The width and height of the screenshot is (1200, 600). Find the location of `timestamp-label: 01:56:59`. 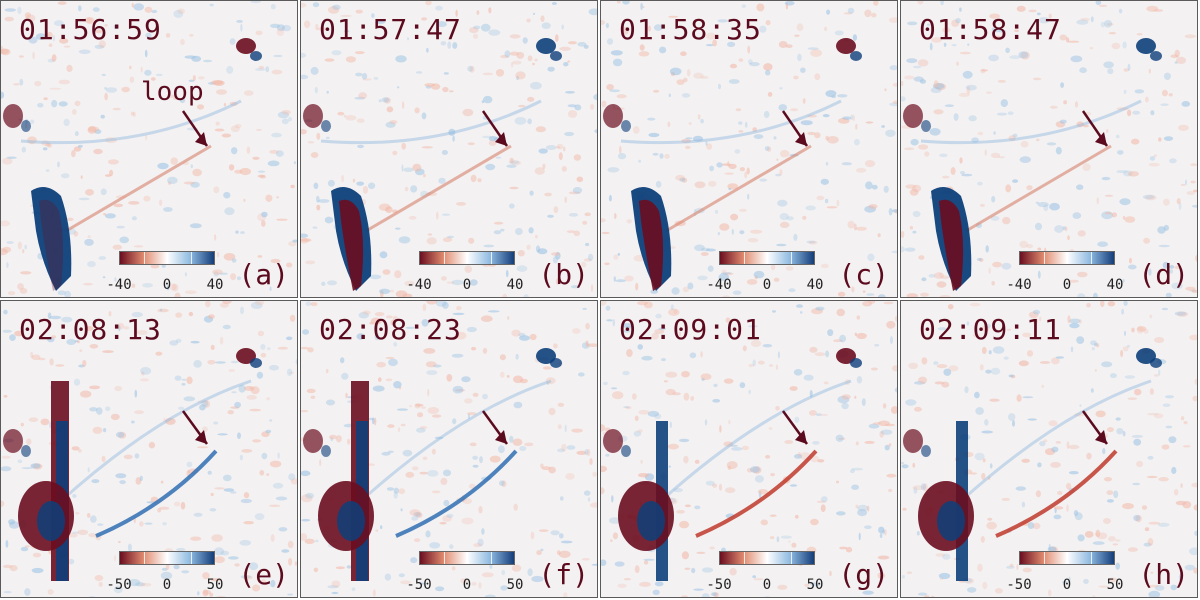

timestamp-label: 01:56:59 is located at coordinates (90, 29).